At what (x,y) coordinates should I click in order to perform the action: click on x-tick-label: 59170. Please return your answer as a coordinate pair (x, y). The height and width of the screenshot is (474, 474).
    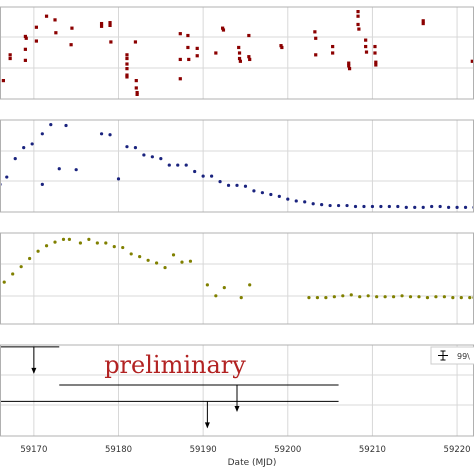
    Looking at the image, I should click on (33, 450).